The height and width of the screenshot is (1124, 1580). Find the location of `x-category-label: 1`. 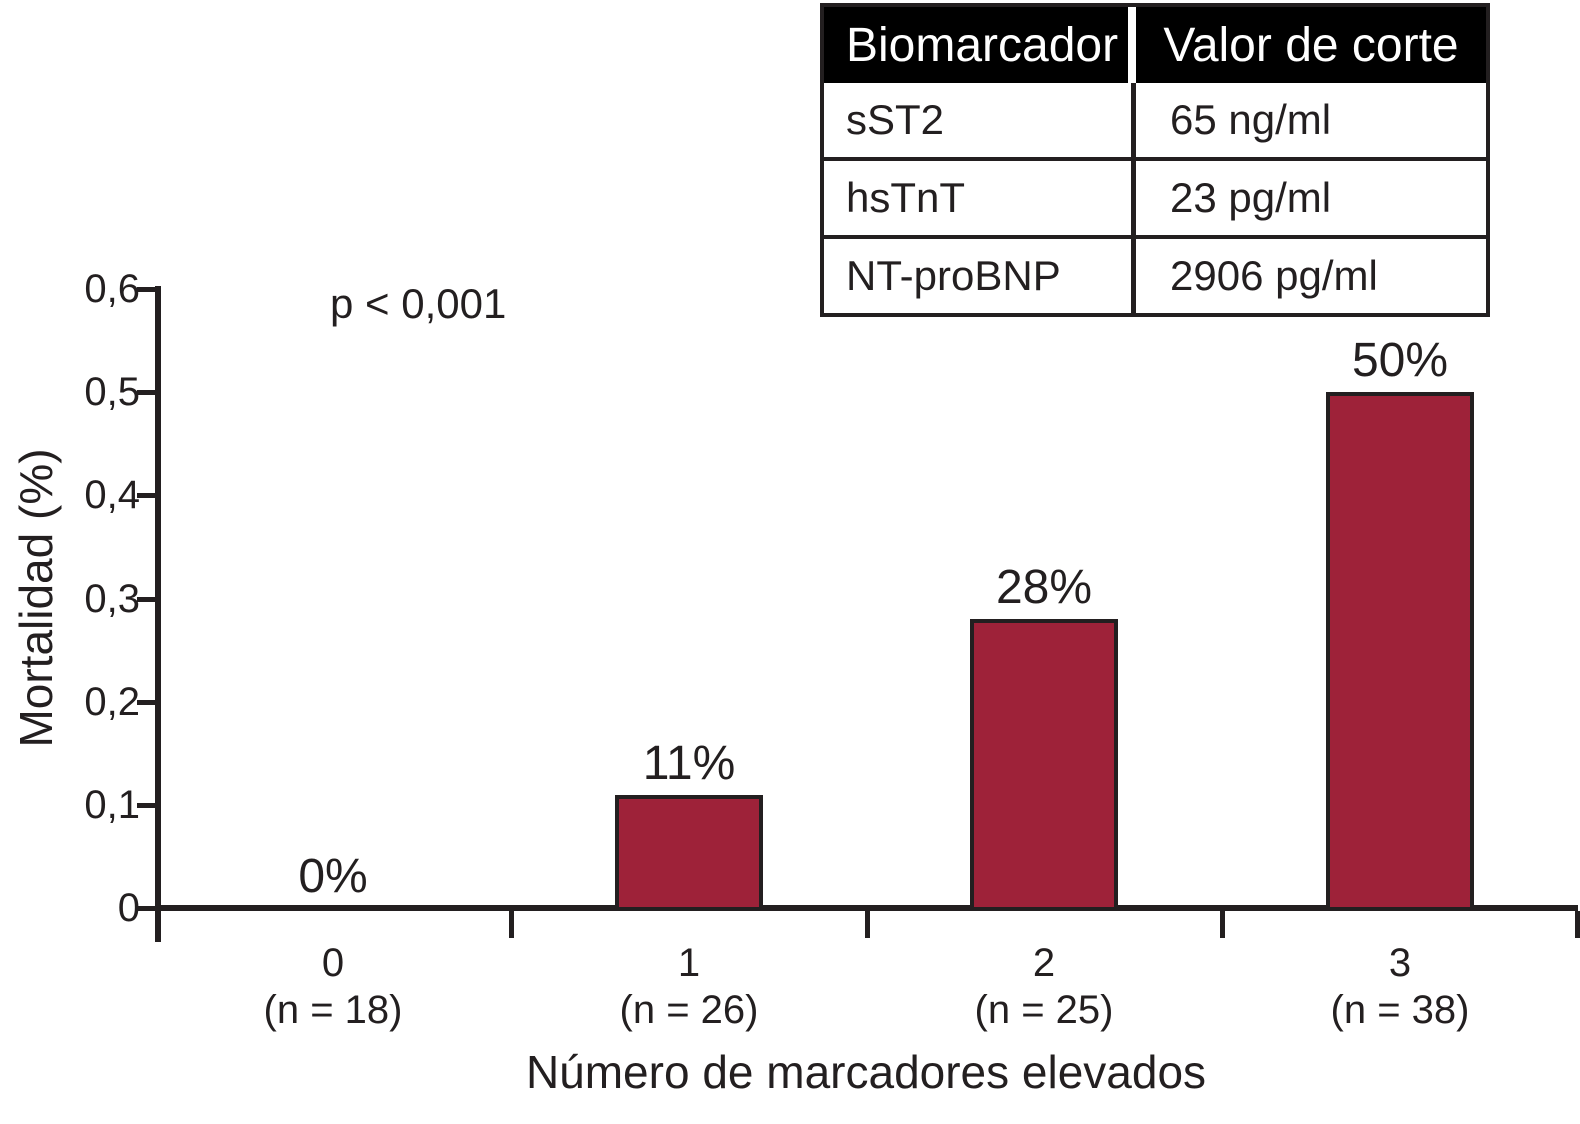

x-category-label: 1 is located at coordinates (689, 963).